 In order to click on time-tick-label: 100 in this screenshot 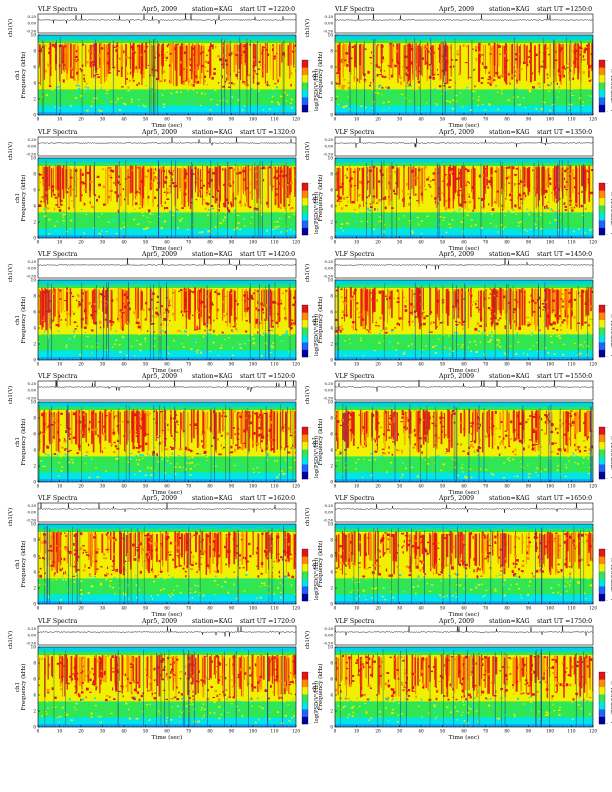, I will do `click(253, 608)`.